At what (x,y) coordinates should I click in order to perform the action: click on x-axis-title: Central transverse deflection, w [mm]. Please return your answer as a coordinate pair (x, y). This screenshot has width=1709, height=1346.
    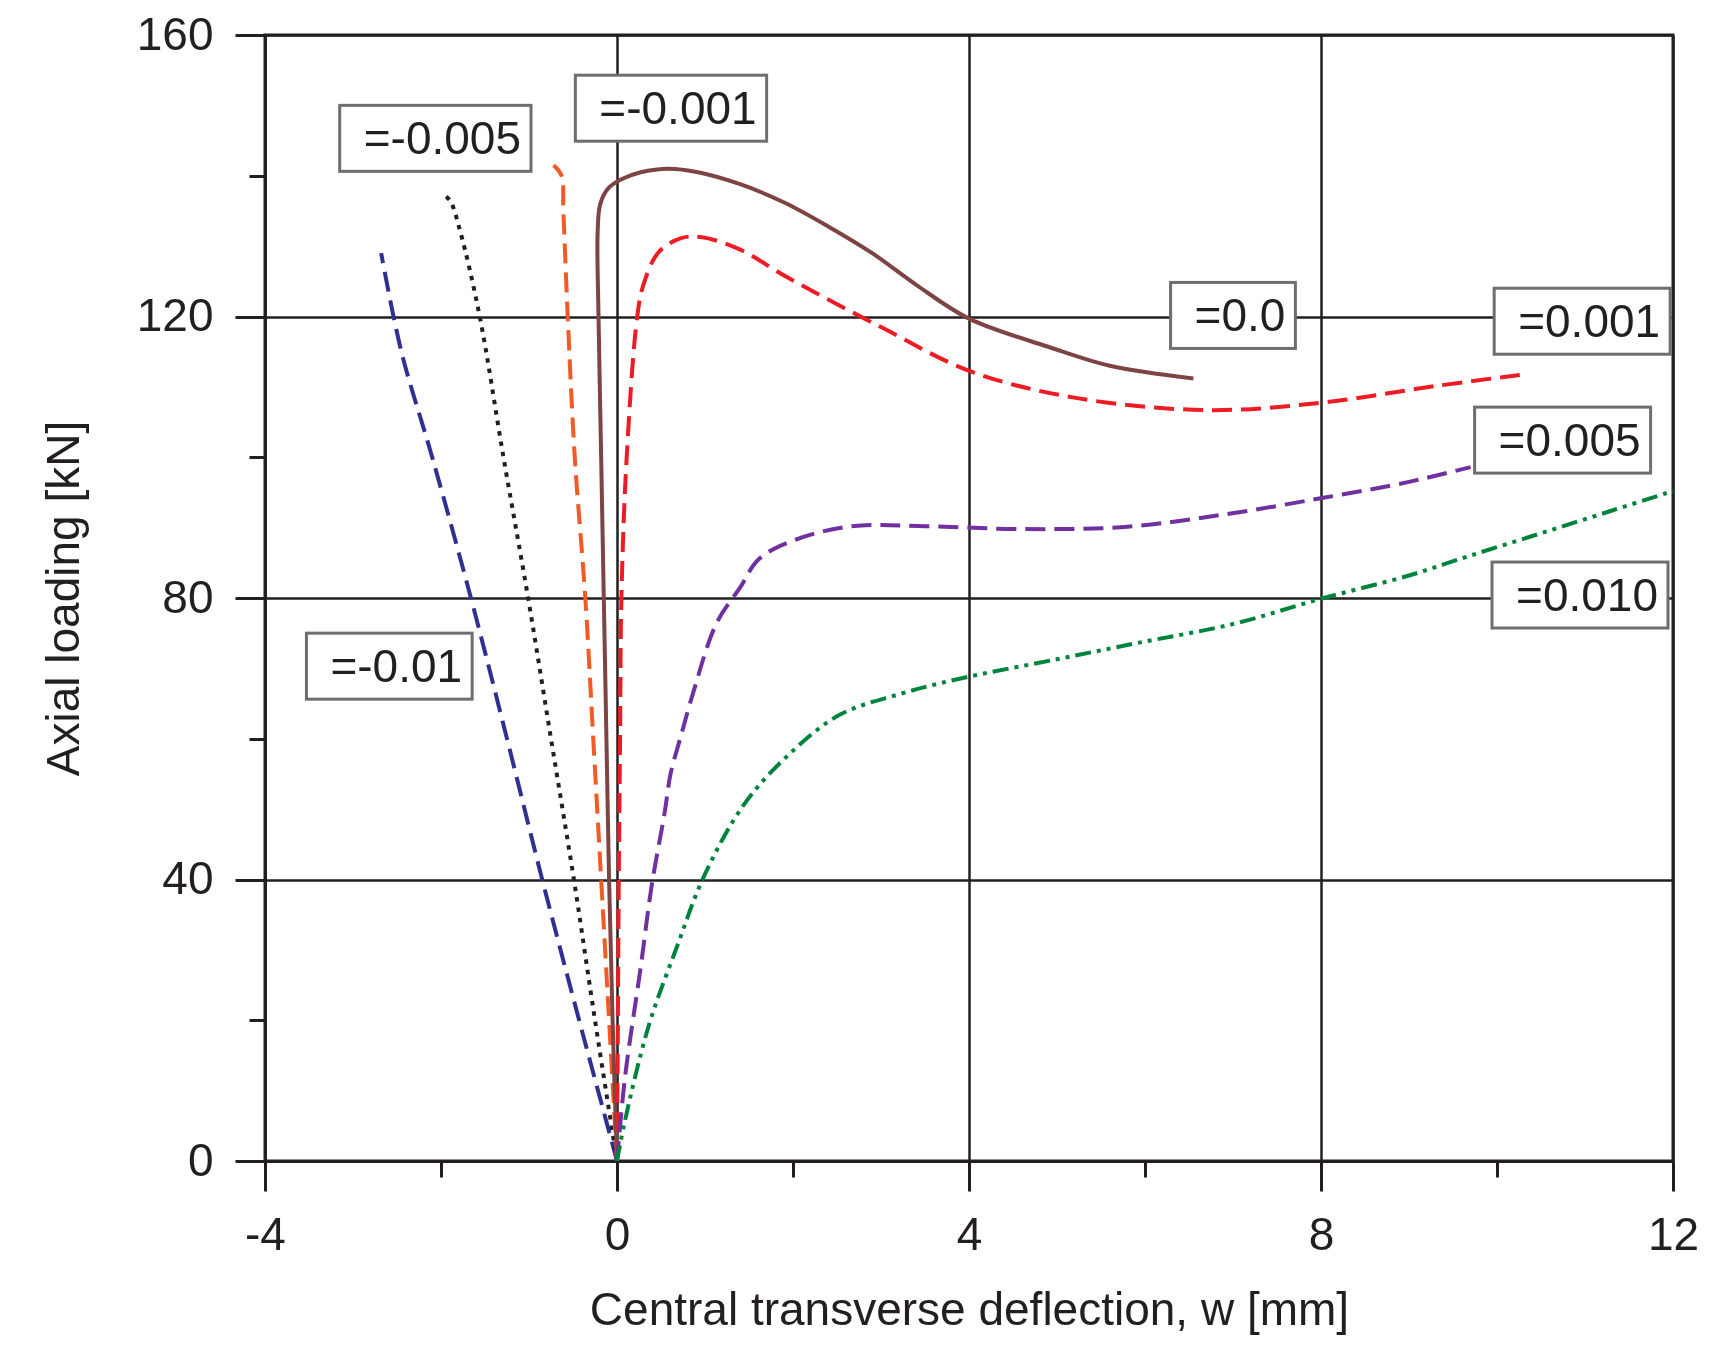
    Looking at the image, I should click on (969, 1308).